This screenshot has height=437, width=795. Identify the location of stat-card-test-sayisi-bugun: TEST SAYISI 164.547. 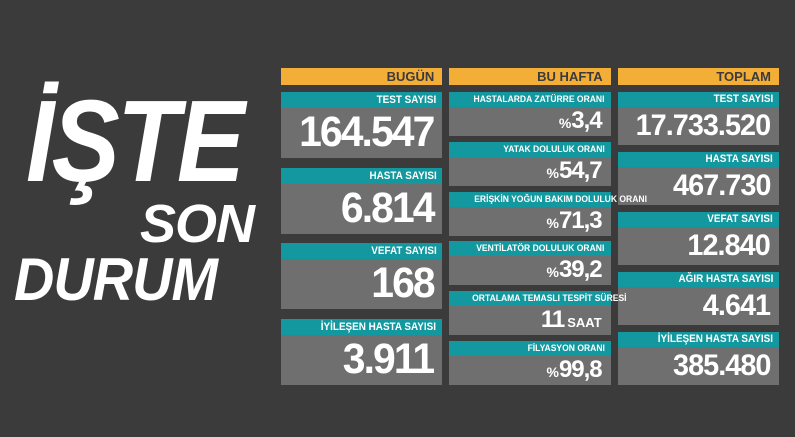
(362, 125).